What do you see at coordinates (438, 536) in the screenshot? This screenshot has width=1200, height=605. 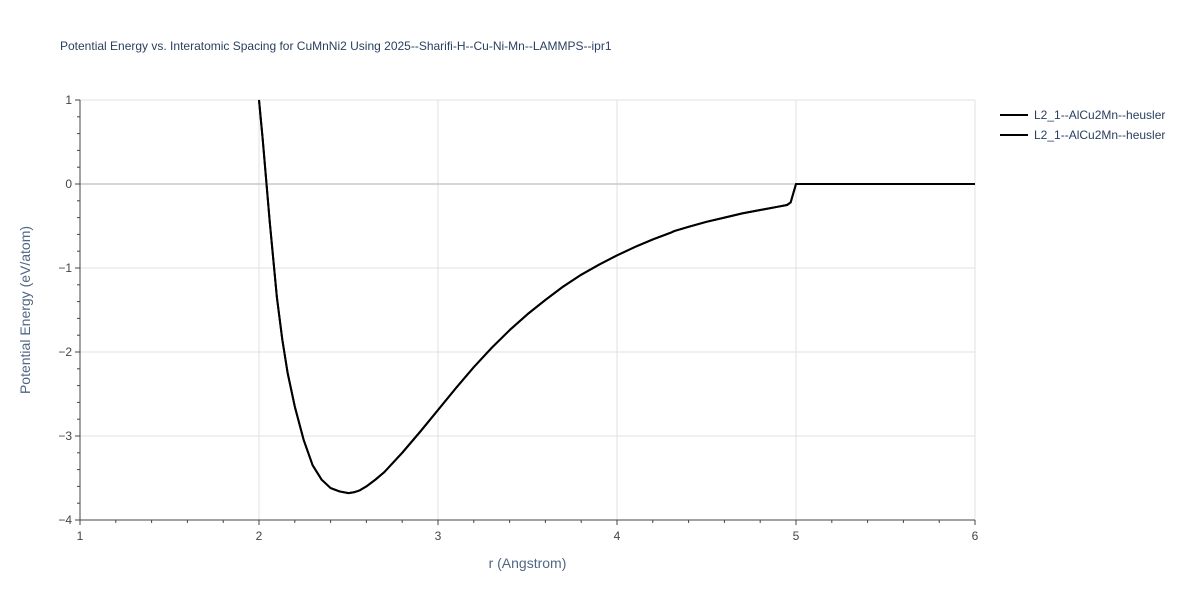 I see `x-tick-label: 3` at bounding box center [438, 536].